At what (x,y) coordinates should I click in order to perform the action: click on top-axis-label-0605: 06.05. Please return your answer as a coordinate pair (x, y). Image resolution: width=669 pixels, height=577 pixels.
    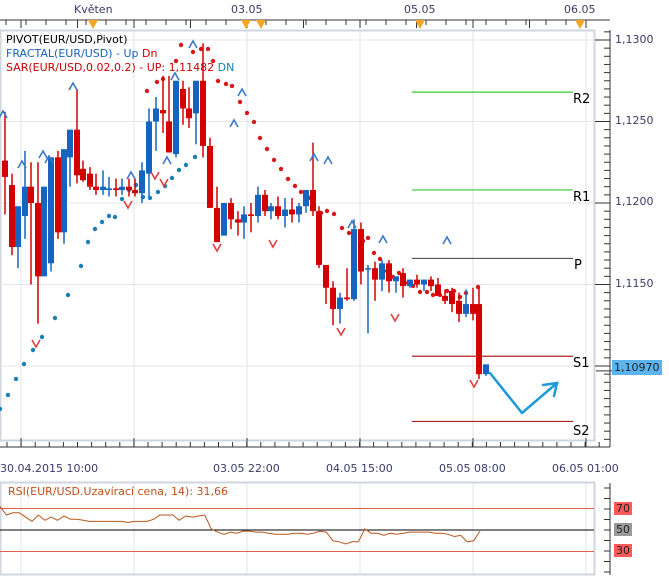
    Looking at the image, I should click on (580, 9).